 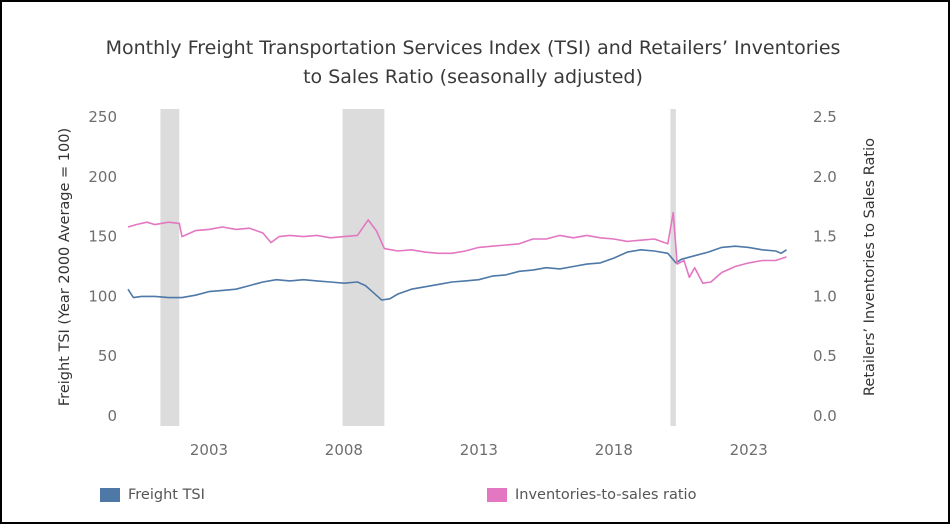 I want to click on freight-tsi-line, so click(x=457, y=273).